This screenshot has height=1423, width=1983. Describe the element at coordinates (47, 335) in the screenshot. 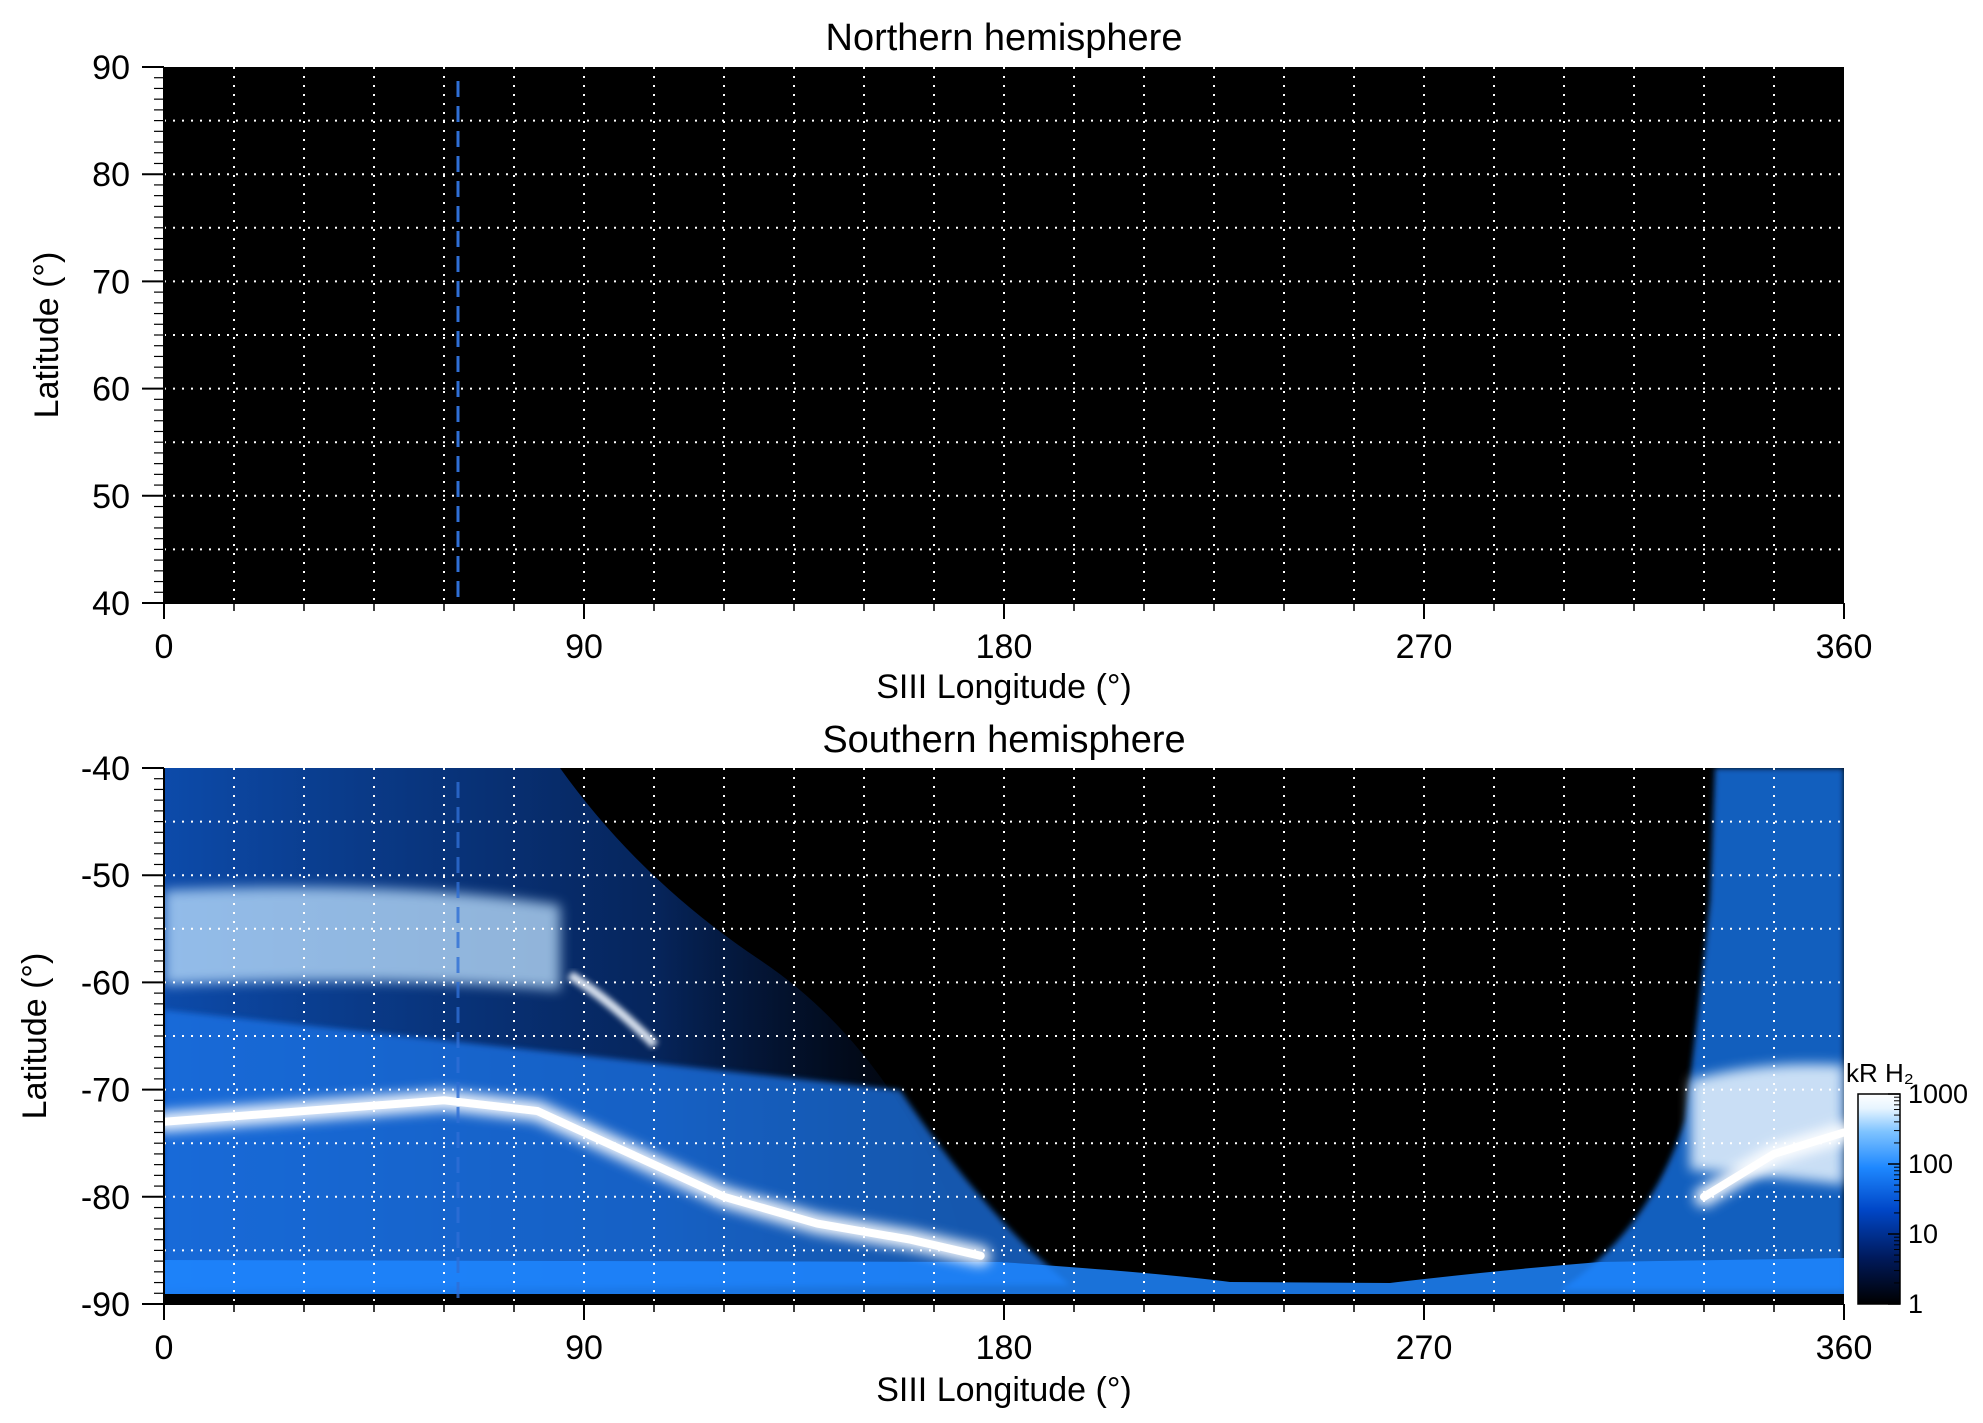

I see `north-ylabel: Latitude (°)` at that location.